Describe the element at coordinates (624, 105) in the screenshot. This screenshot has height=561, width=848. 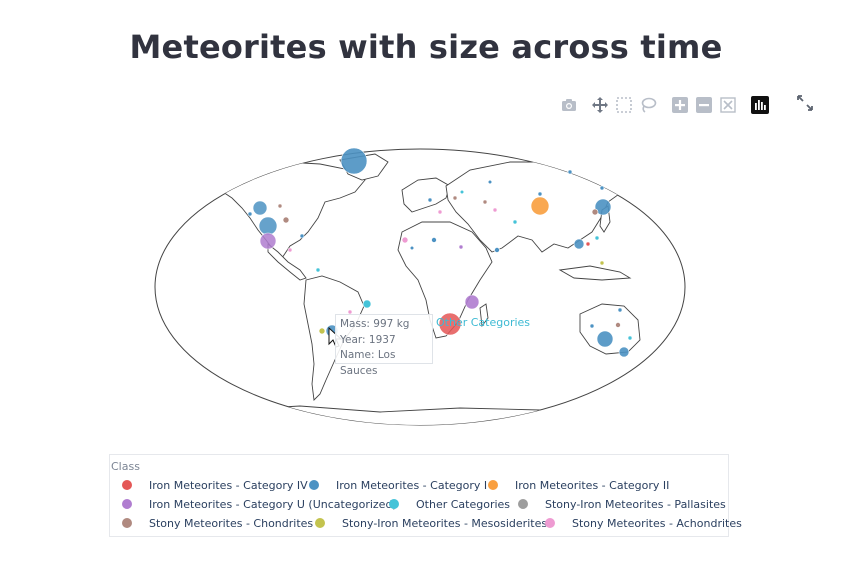
I see `box-select-icon` at that location.